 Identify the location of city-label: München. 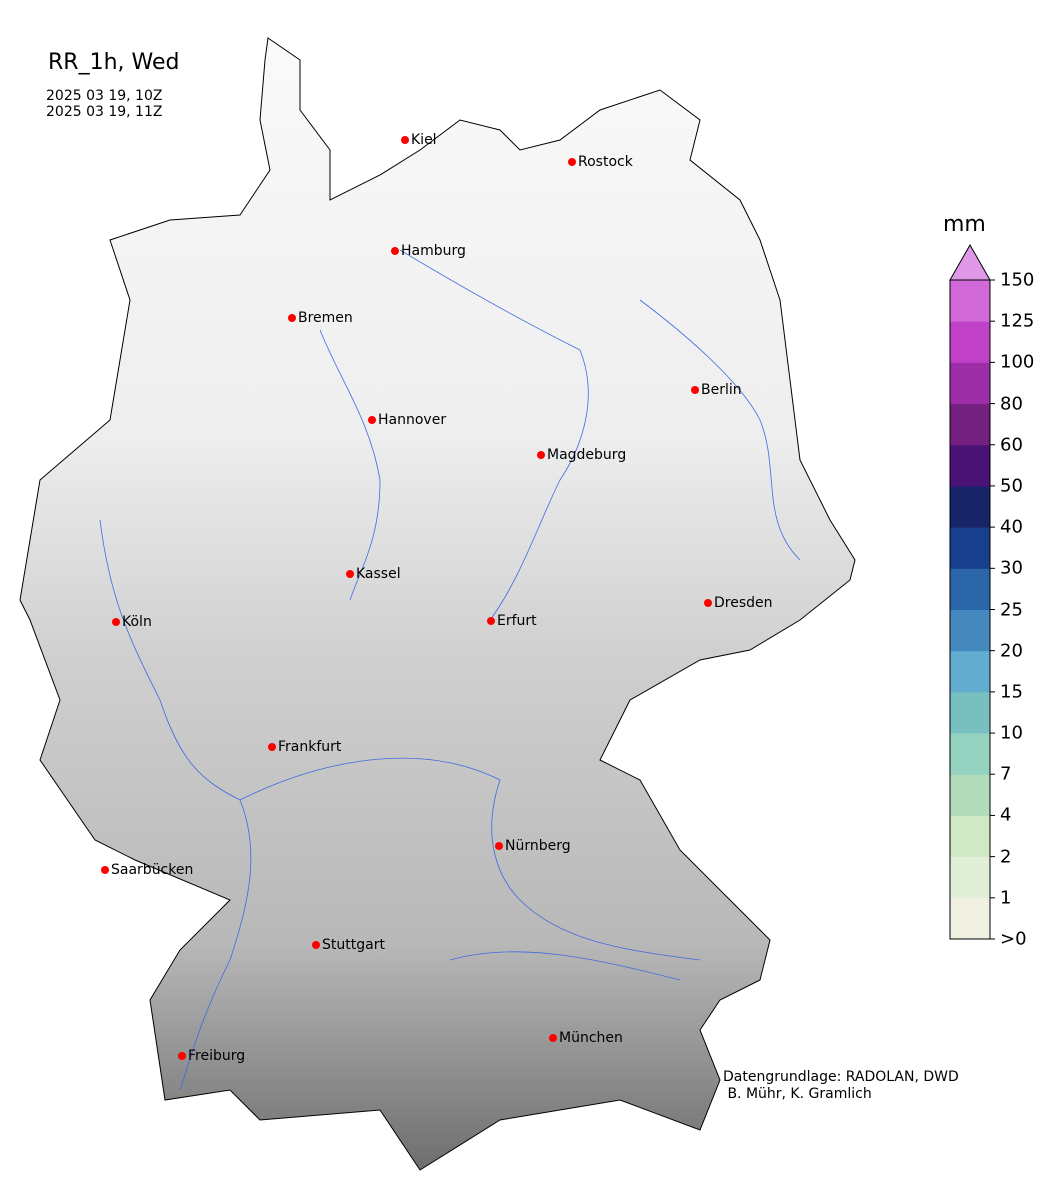
(591, 1038).